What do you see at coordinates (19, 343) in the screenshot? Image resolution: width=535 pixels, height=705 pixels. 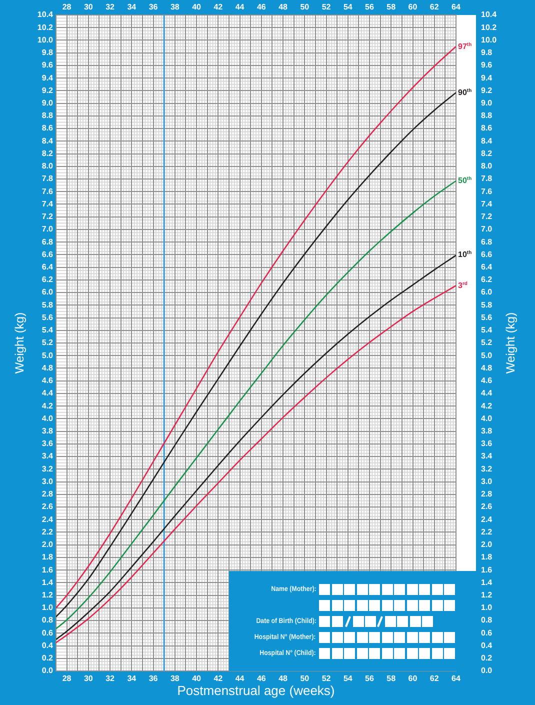 I see `y-axis-title: Weight (kg)` at bounding box center [19, 343].